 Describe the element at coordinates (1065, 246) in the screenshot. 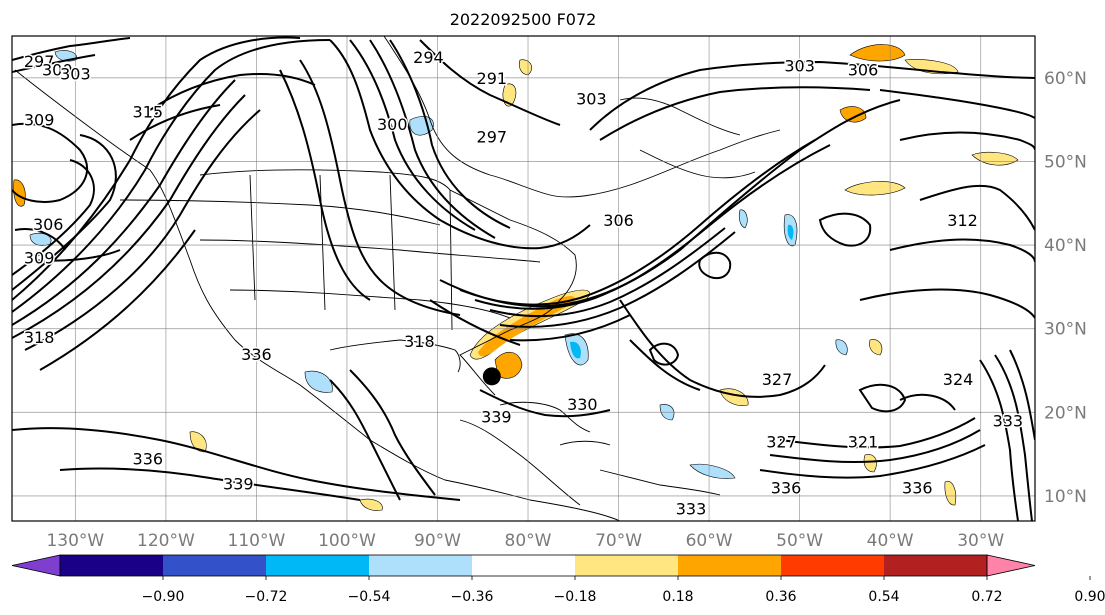

I see `latitude-label: 40°N` at that location.